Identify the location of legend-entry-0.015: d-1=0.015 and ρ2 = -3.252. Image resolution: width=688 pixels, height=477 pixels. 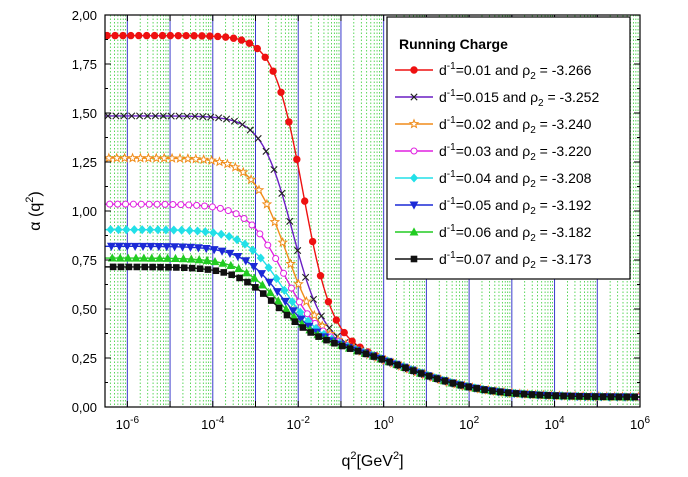
(497, 98).